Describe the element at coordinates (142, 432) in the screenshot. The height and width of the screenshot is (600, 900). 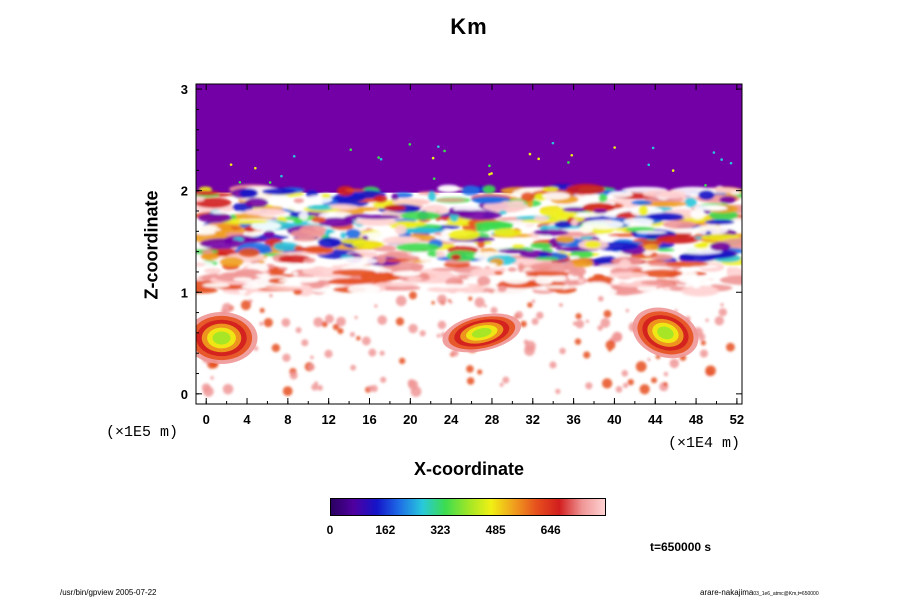
I see `z-unit-label: (×1E5 m)` at that location.